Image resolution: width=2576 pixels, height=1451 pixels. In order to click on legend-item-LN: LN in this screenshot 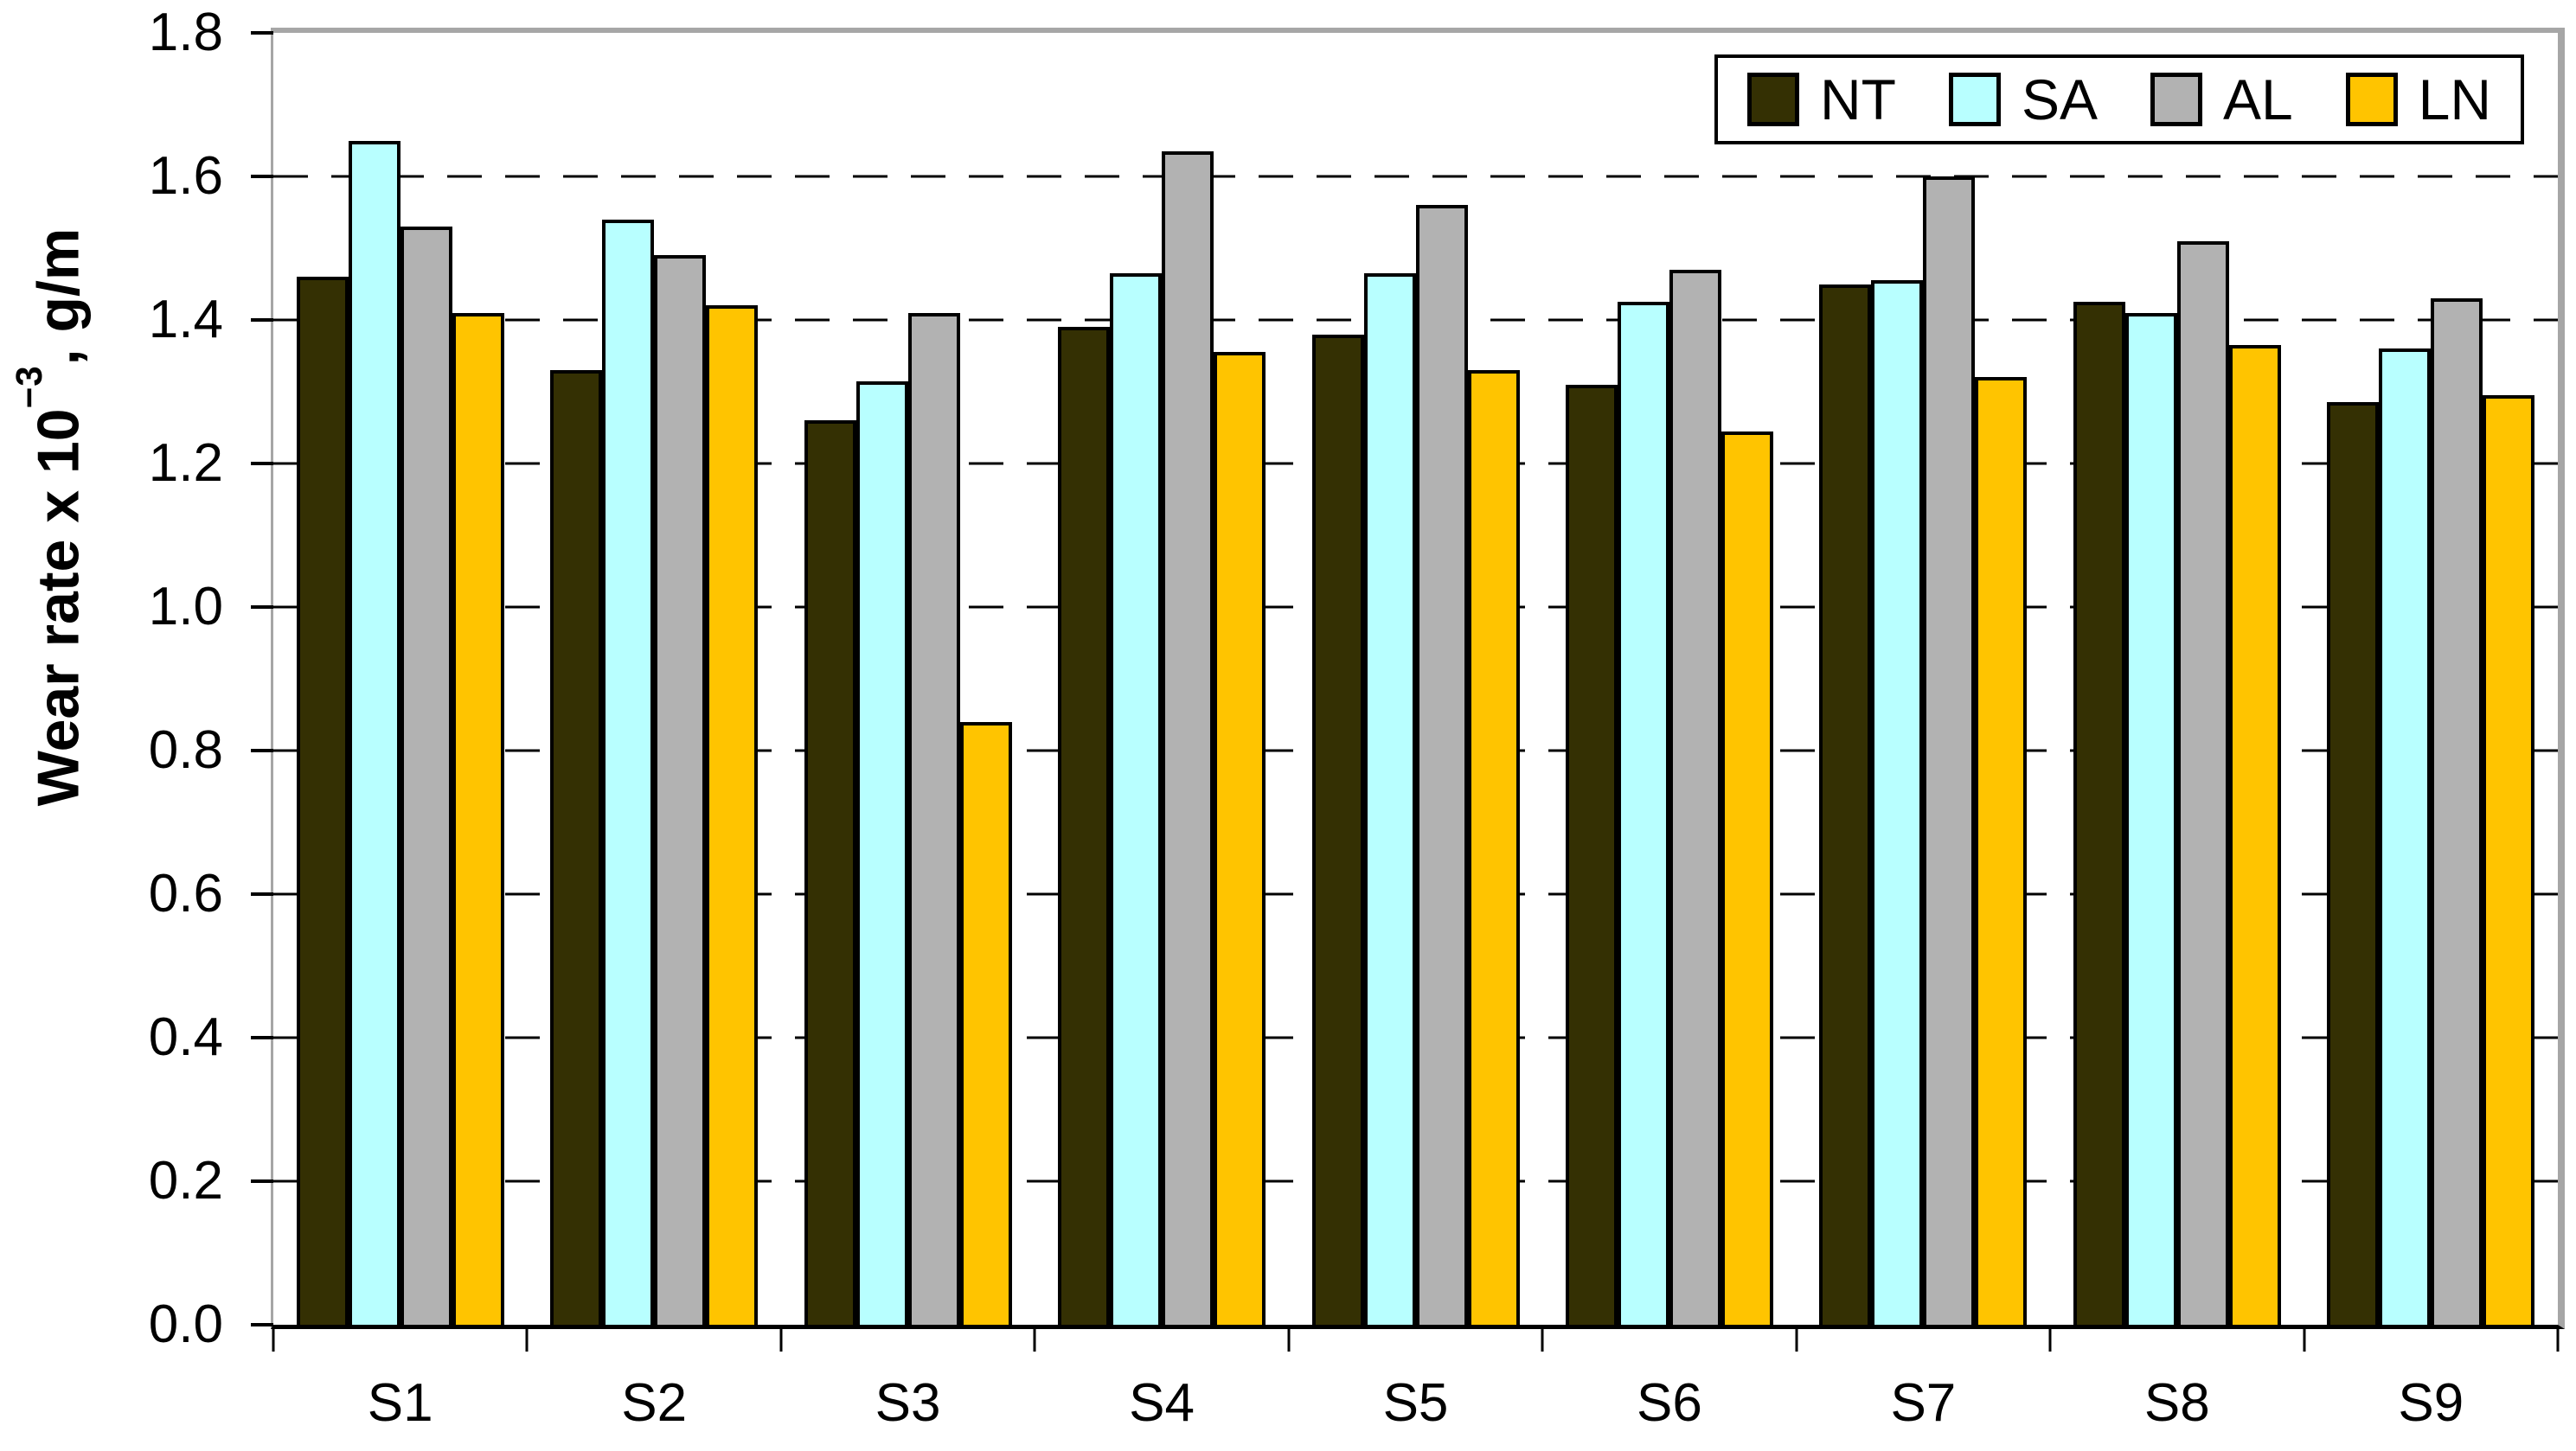, I will do `click(2418, 99)`.